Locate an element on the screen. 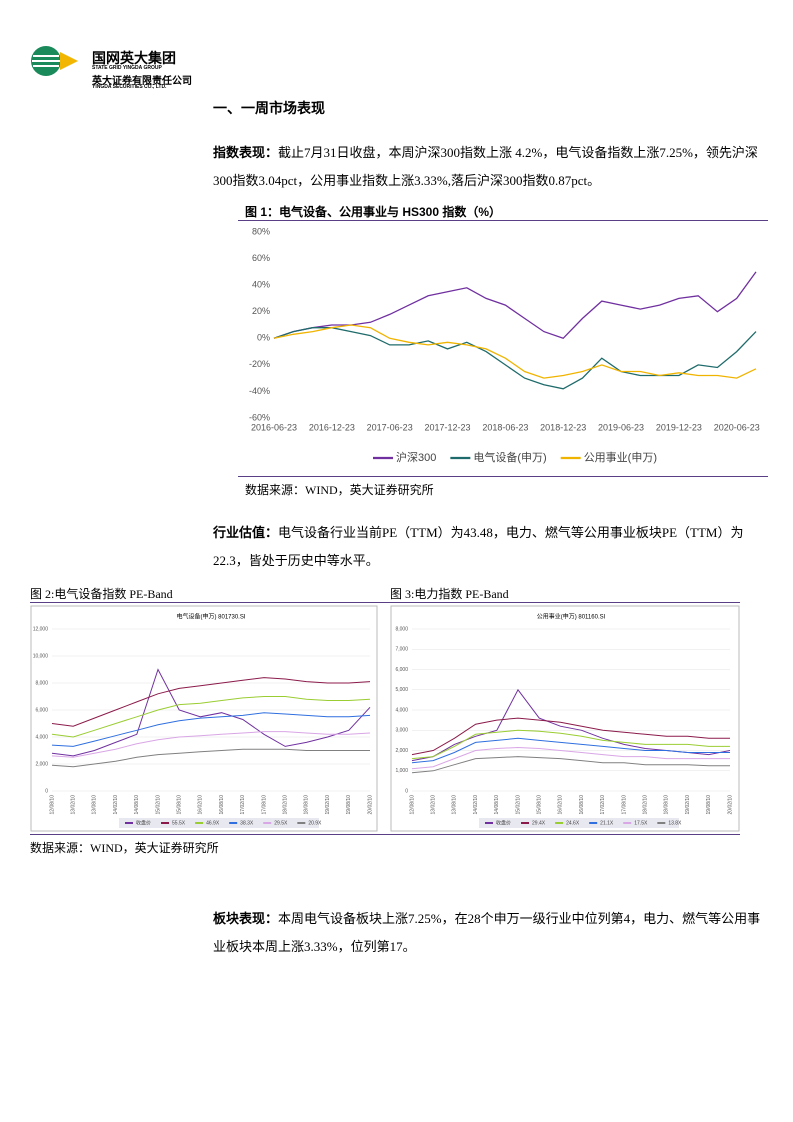 The height and width of the screenshot is (1122, 793). legend-label: 沪深300 is located at coordinates (416, 457).